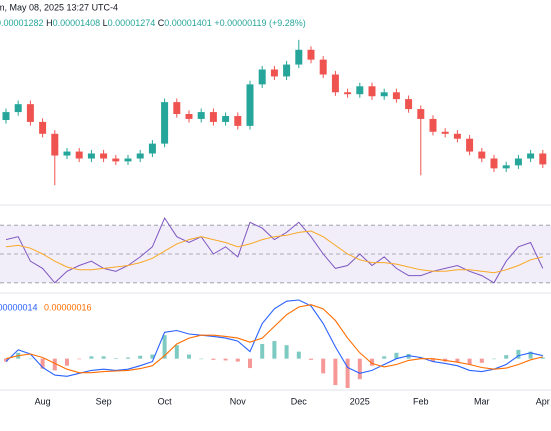 Image resolution: width=551 pixels, height=431 pixels. What do you see at coordinates (360, 401) in the screenshot?
I see `x-tick-label: 2025` at bounding box center [360, 401].